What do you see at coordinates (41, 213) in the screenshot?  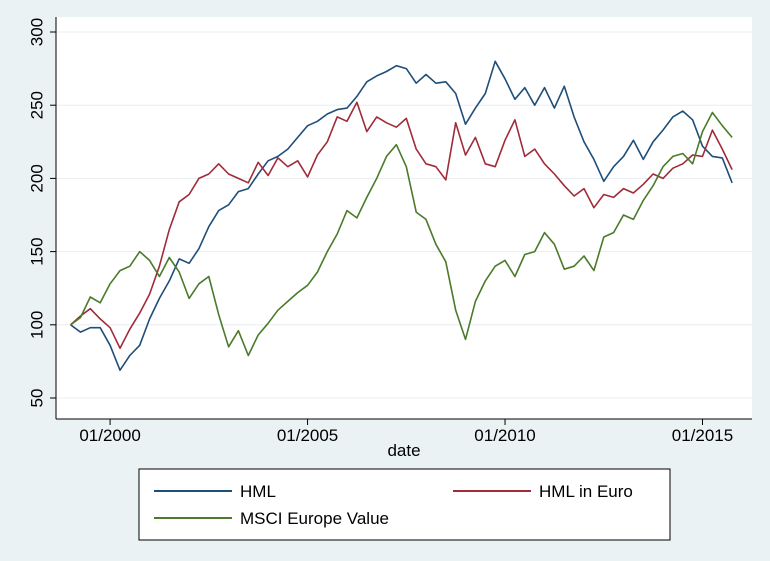 I see `y-ticks: 50 100 150 200 250 300` at bounding box center [41, 213].